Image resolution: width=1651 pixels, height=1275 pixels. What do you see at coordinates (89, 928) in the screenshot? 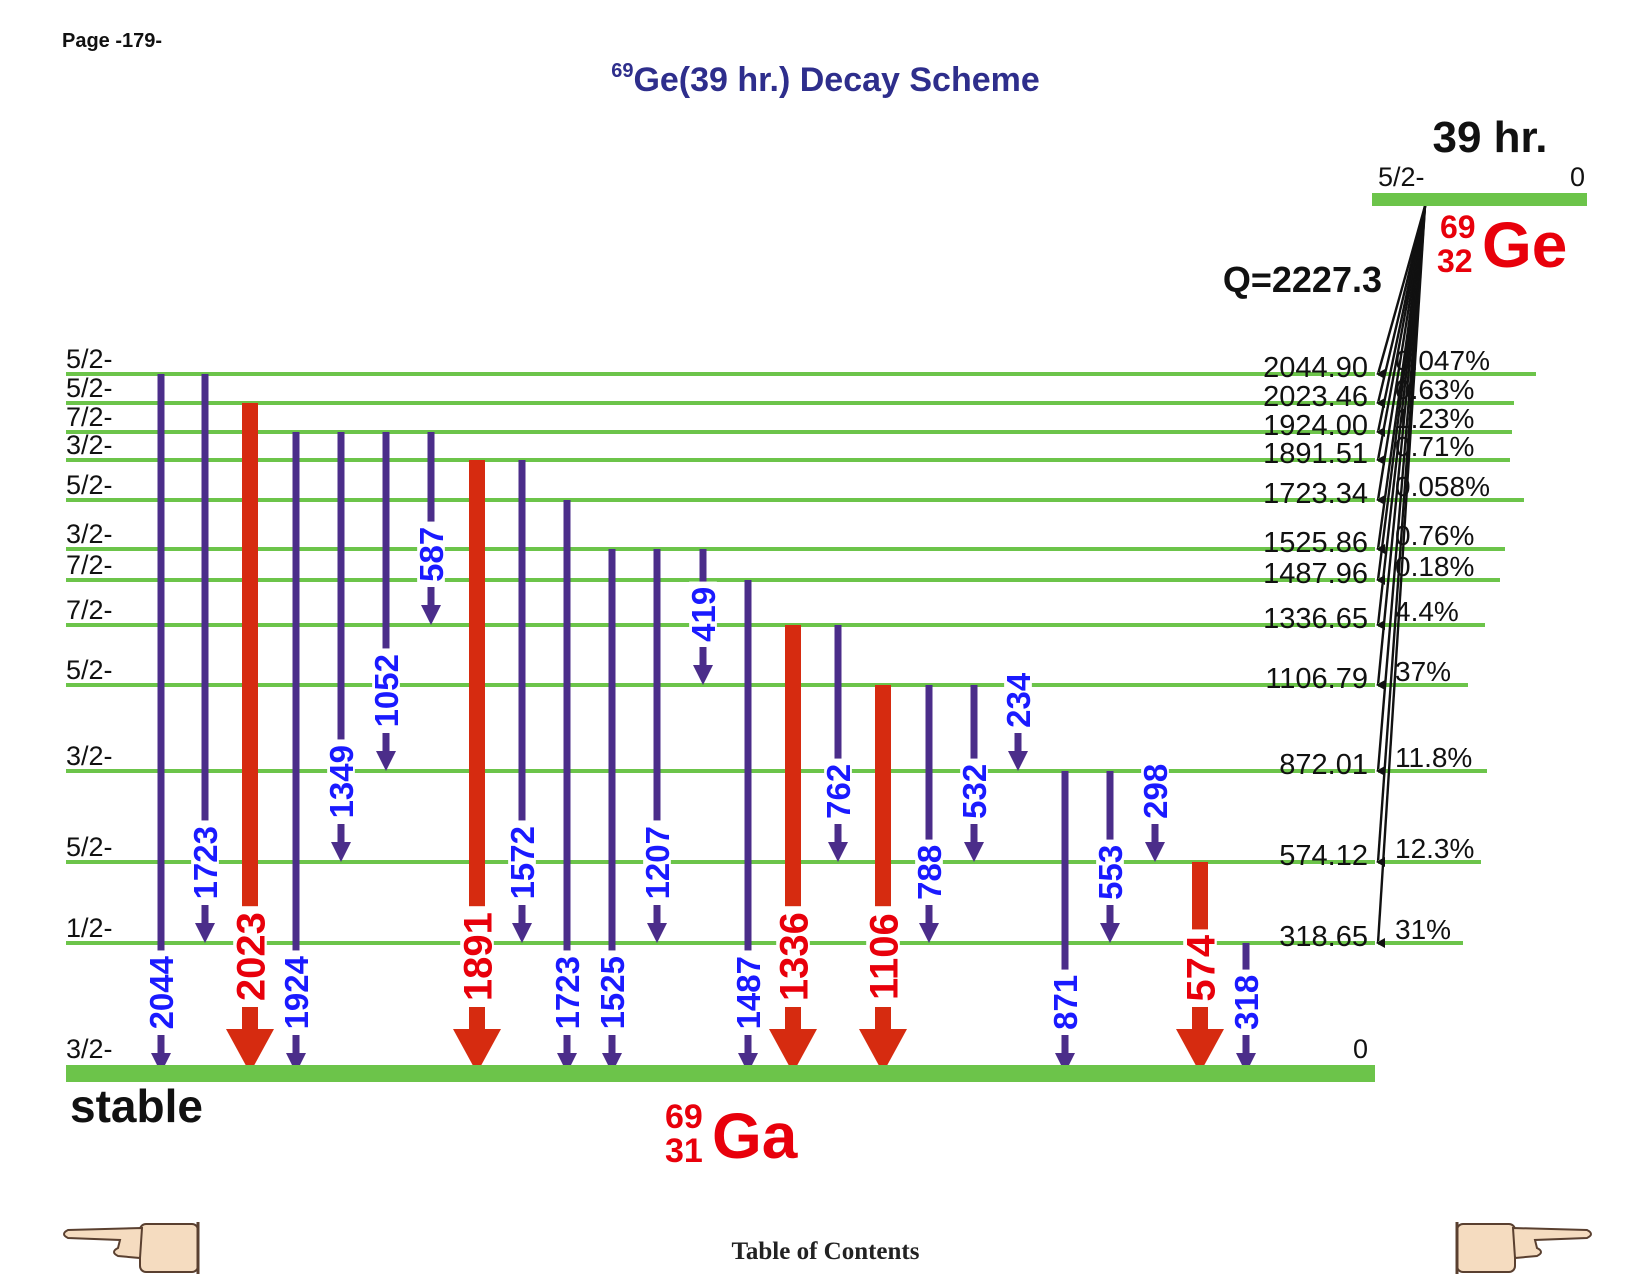
I see `level-spin: 1/2-` at bounding box center [89, 928].